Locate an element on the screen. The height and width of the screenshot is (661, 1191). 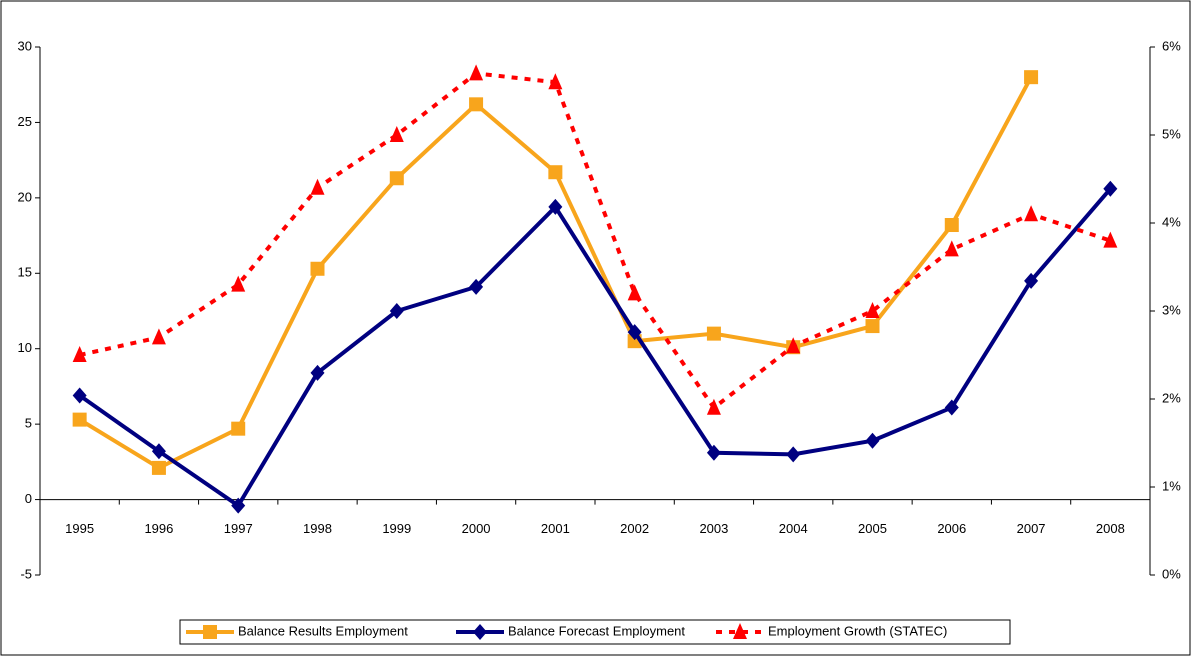
x-tick-label: 1997 is located at coordinates (238, 528).